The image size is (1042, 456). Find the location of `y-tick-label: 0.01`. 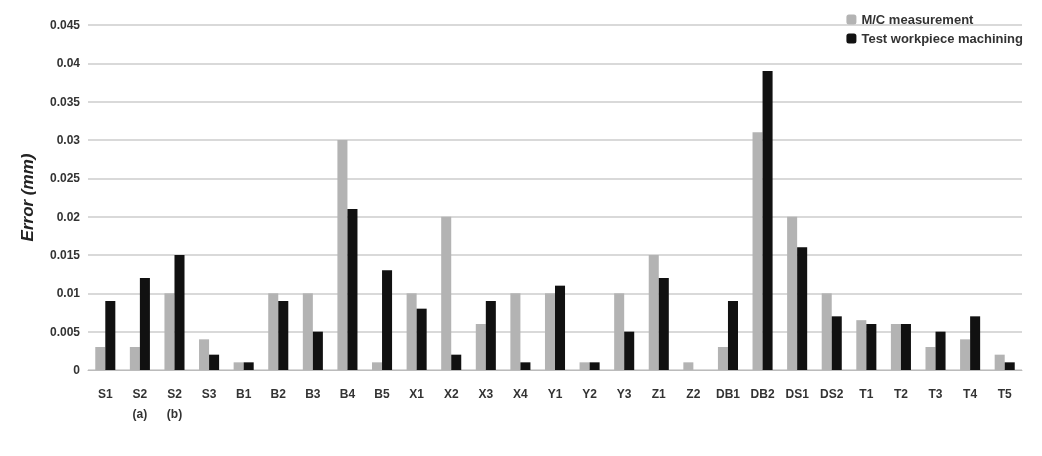

y-tick-label: 0.01 is located at coordinates (68, 293).